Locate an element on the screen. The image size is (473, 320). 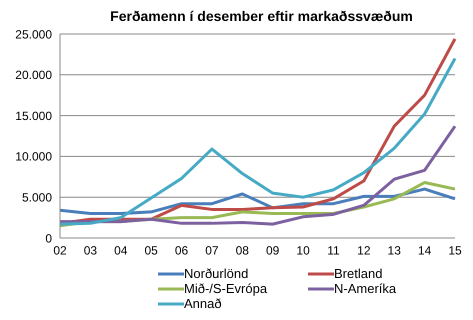
legend-label: Annað is located at coordinates (203, 303).